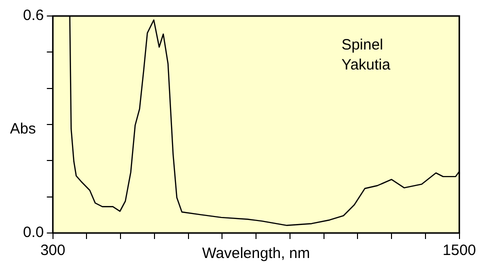 The width and height of the screenshot is (479, 263). I want to click on annotation: Spinel Yakutia, so click(366, 55).